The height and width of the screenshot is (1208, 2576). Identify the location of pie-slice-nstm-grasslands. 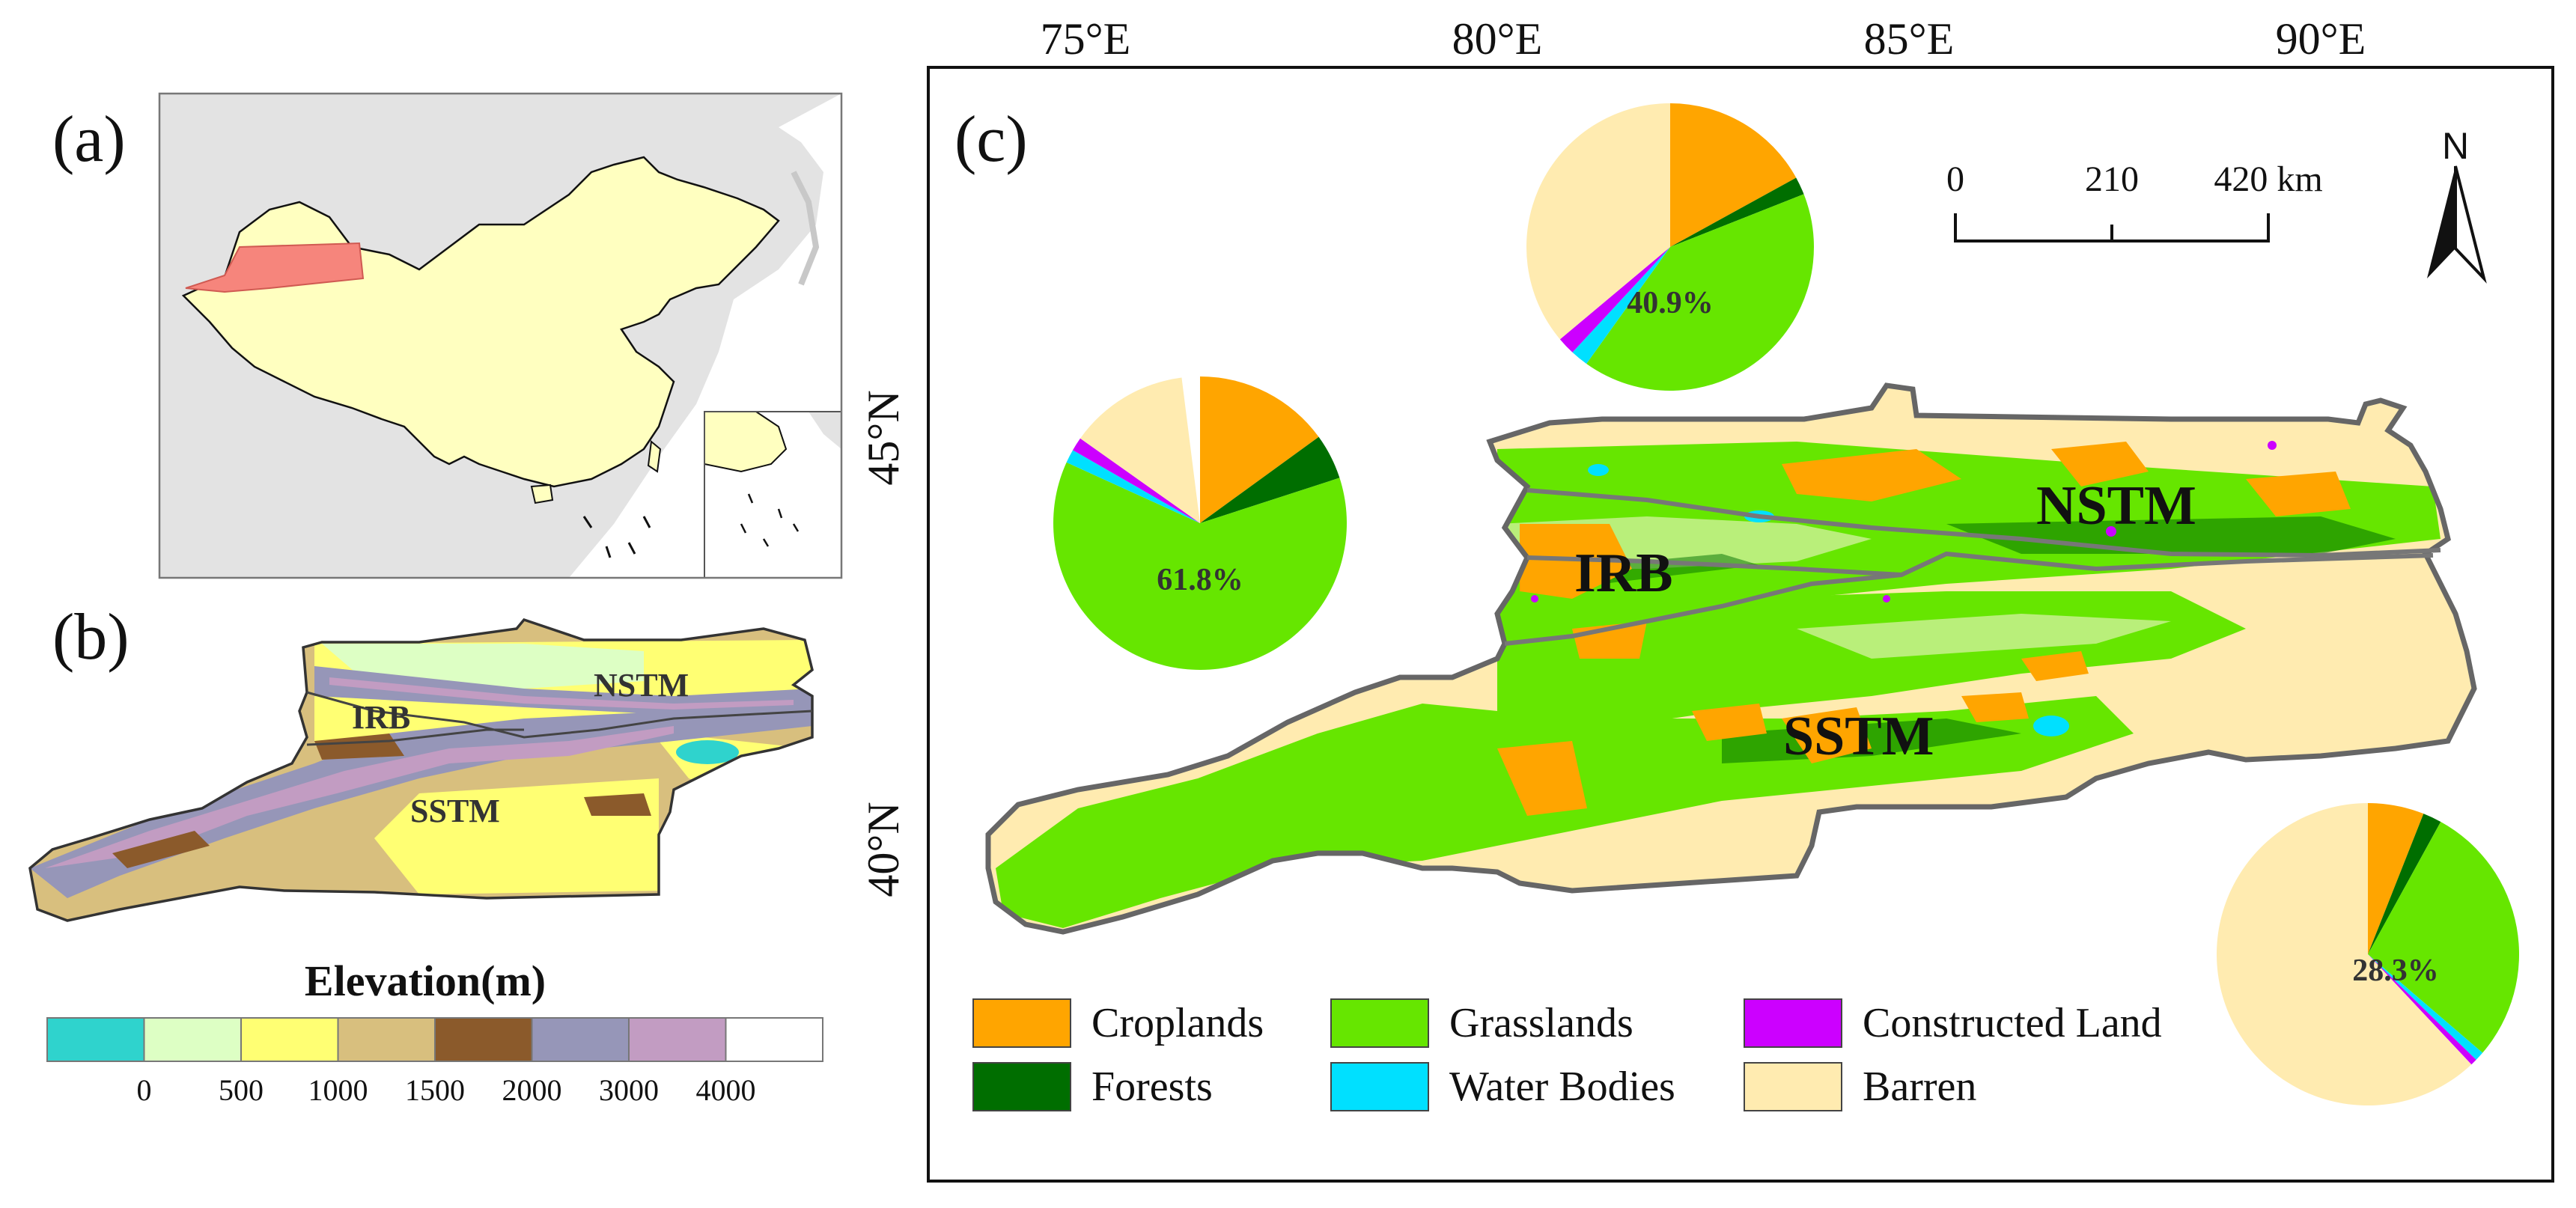
(1700, 292).